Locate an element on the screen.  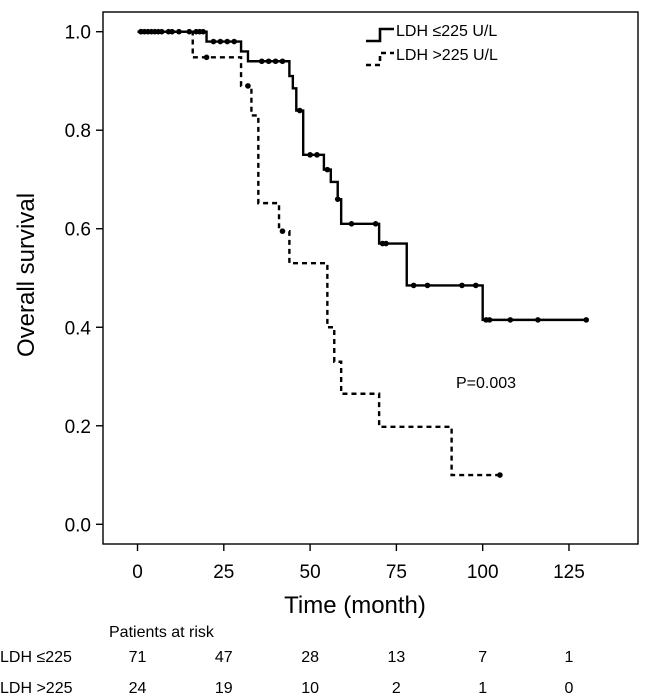
legend-line-ldh-low is located at coordinates (380, 35).